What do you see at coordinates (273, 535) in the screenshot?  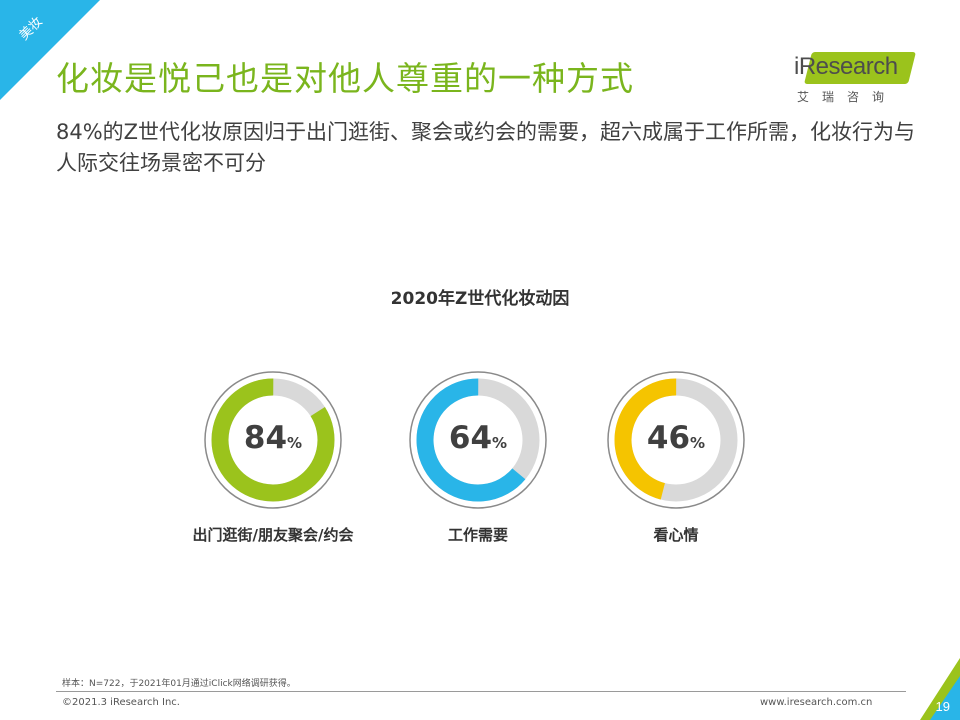 I see `donut-category-label: 出门逛街/朋友聚会/约会` at bounding box center [273, 535].